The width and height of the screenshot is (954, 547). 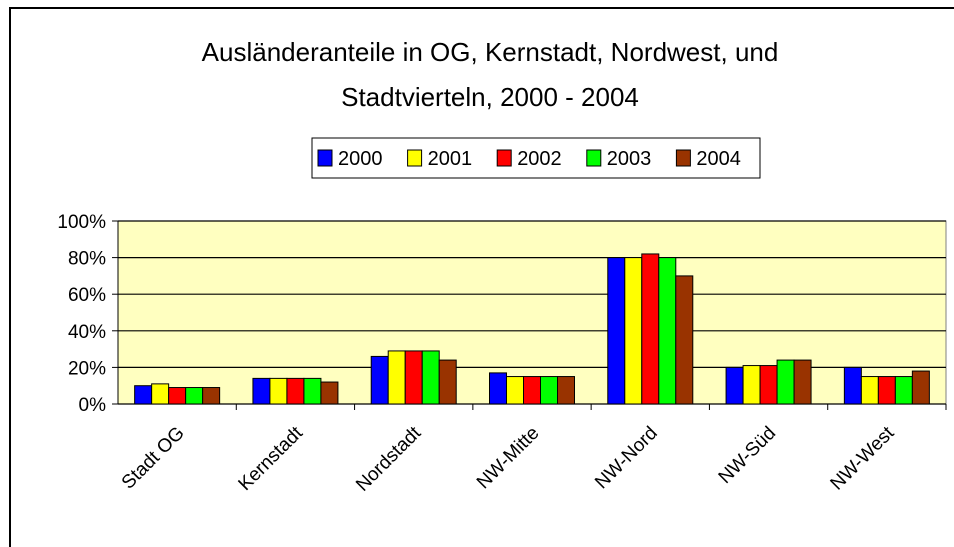 What do you see at coordinates (87, 368) in the screenshot?
I see `y-tick-label: 20%` at bounding box center [87, 368].